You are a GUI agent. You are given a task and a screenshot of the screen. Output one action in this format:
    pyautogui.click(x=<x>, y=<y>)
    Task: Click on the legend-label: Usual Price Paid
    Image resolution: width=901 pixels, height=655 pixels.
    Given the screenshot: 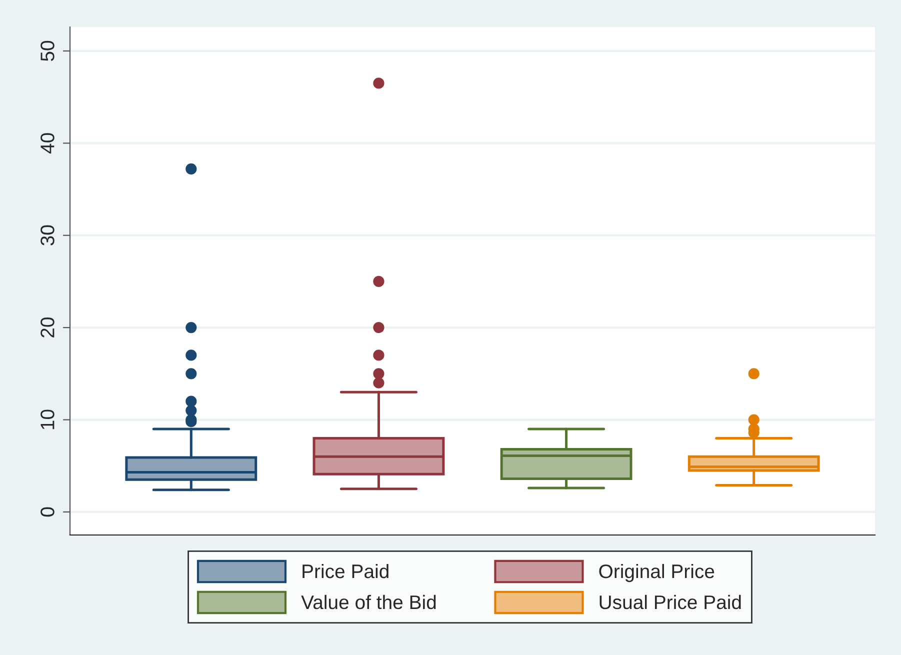 What is the action you would take?
    pyautogui.click(x=670, y=602)
    